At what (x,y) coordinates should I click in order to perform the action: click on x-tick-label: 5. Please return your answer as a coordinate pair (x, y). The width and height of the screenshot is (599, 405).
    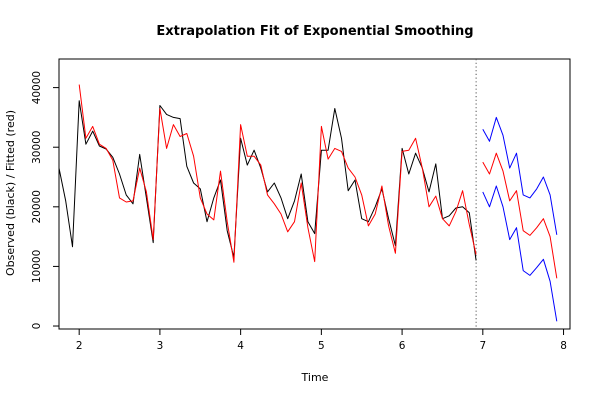
    Looking at the image, I should click on (321, 346).